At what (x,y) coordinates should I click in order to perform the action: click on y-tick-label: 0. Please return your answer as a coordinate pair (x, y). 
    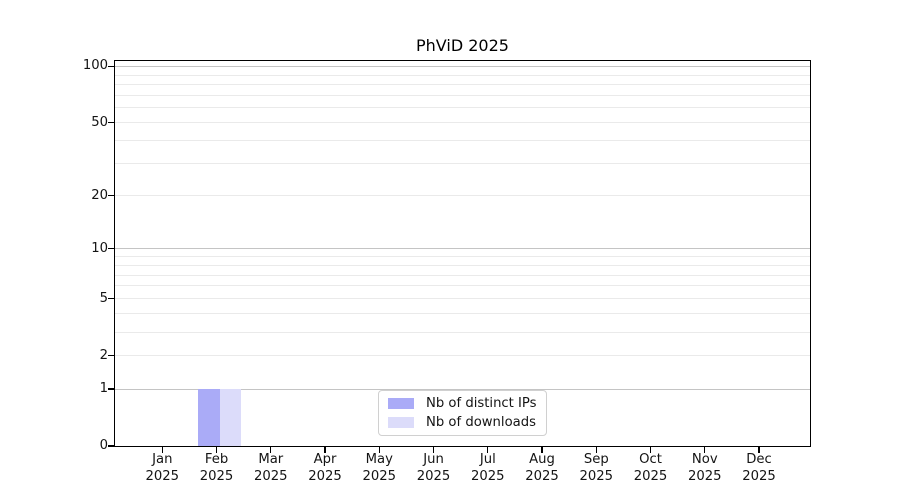
    Looking at the image, I should click on (103, 445).